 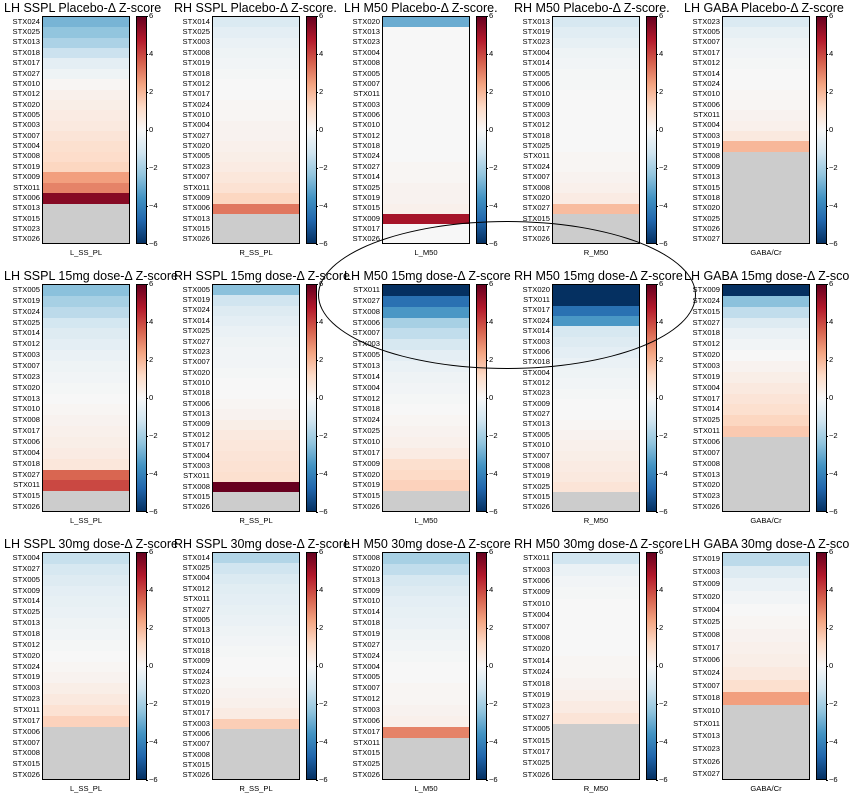 What do you see at coordinates (91, 544) in the screenshot?
I see `panel-title: LH SSPL 30mg dose-Δ Z-score` at bounding box center [91, 544].